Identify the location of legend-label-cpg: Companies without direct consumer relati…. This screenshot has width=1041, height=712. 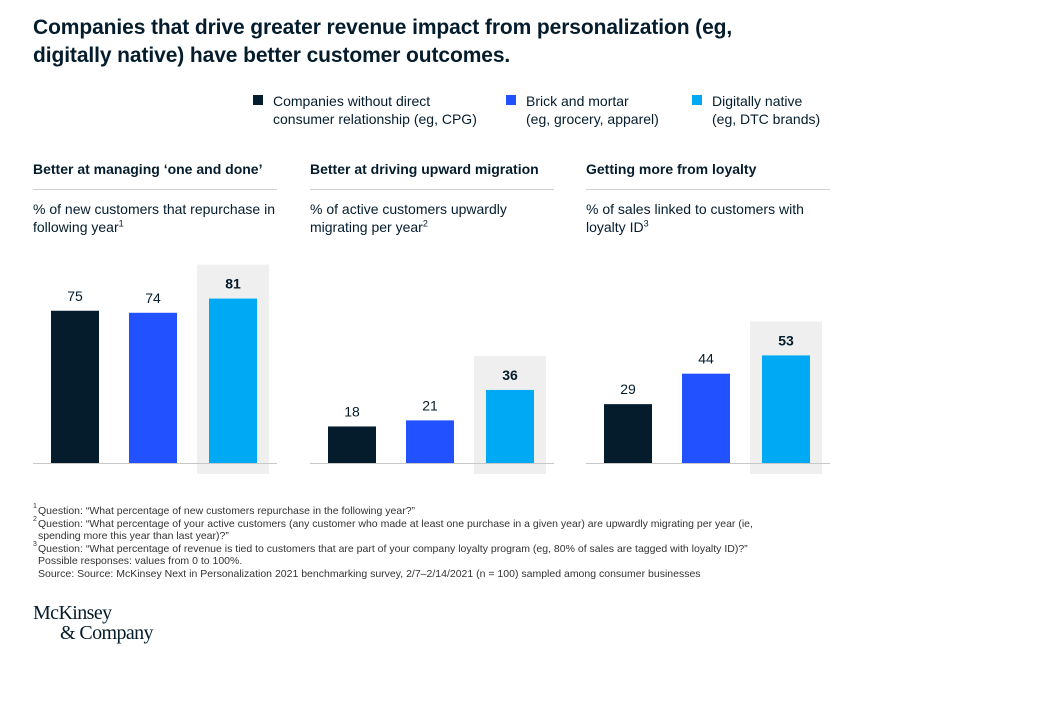
(375, 110).